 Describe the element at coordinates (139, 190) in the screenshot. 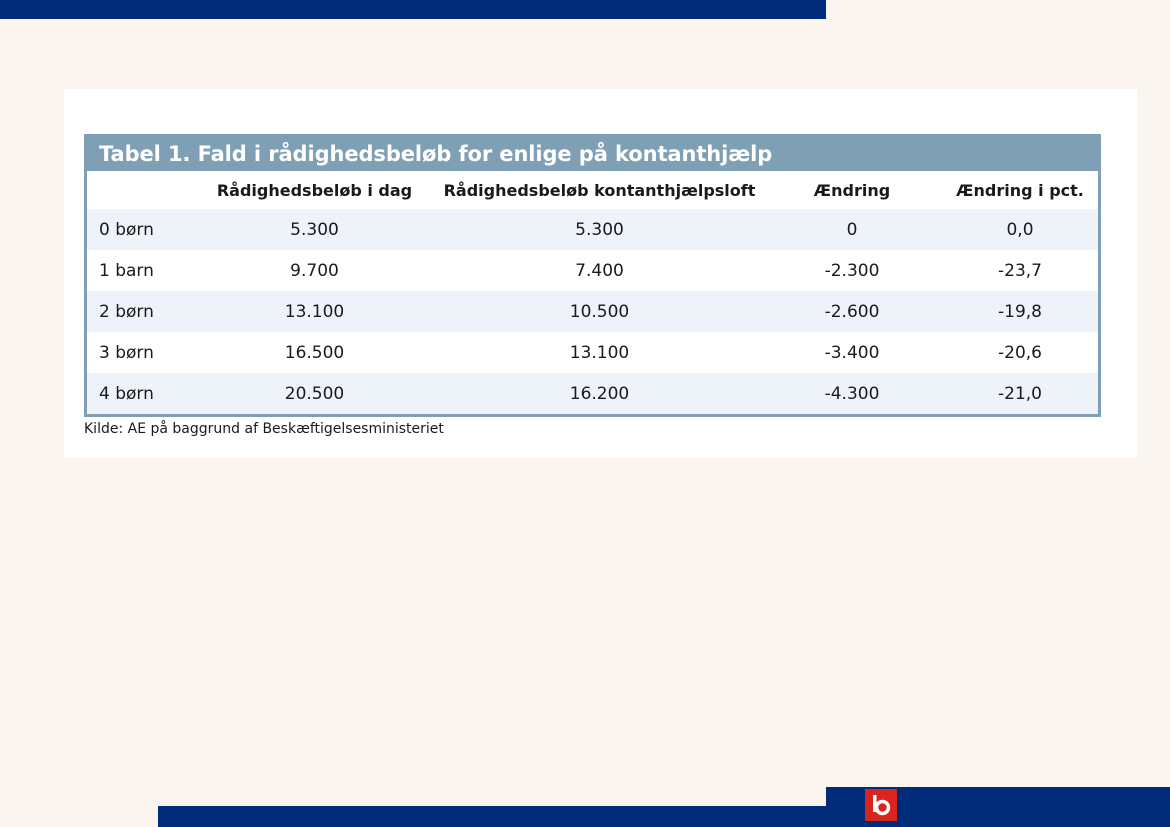

I see `column-header` at that location.